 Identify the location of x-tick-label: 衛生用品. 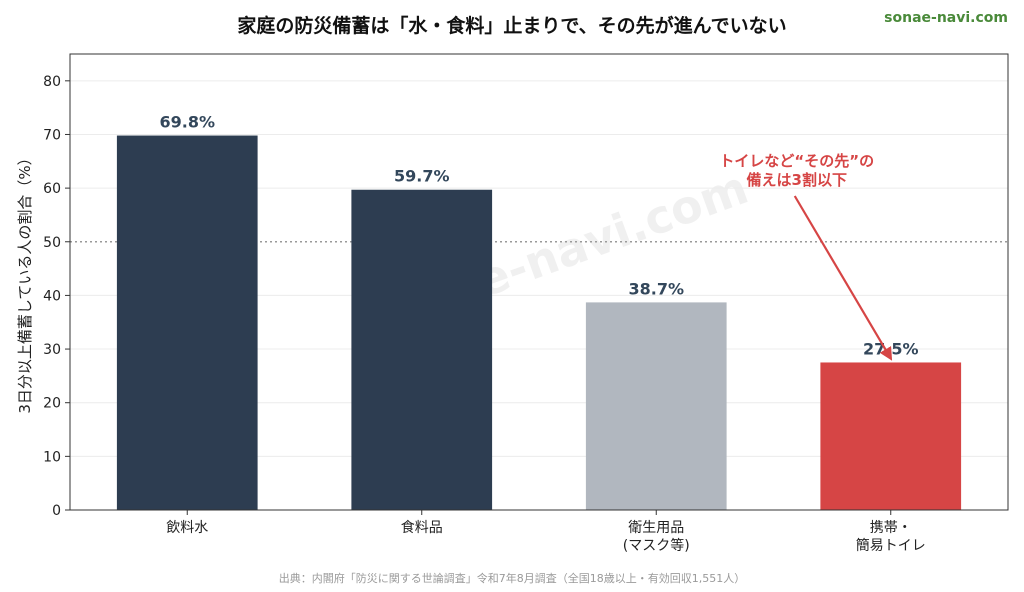
(656, 528).